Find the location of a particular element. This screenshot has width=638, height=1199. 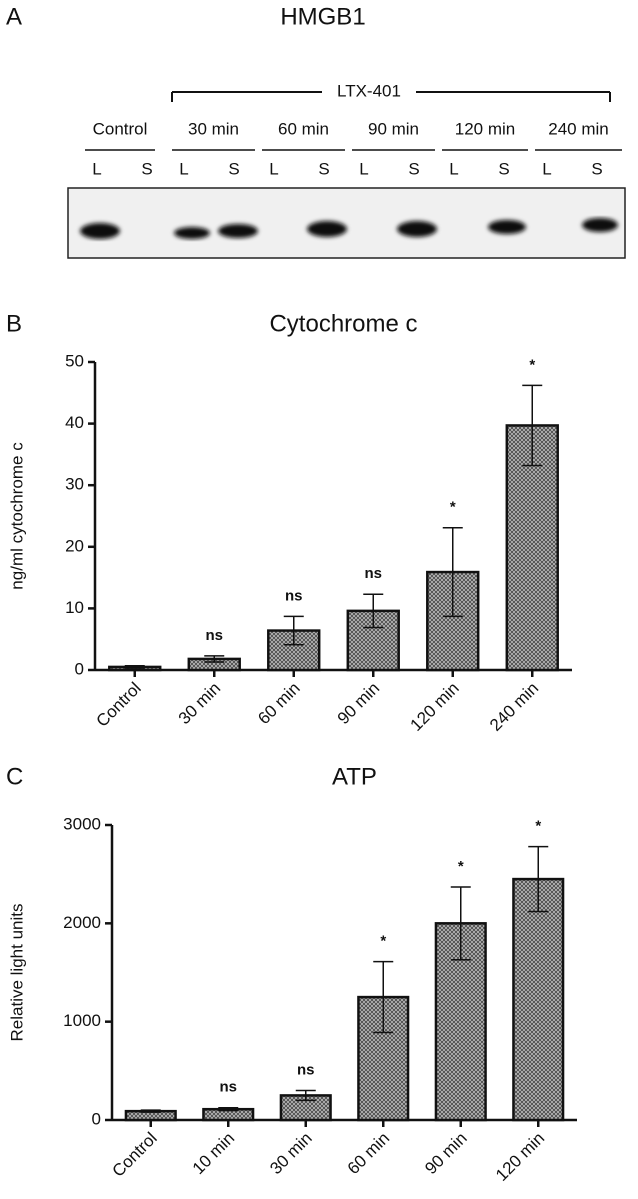

x-tick-label: 10 min is located at coordinates (214, 1154).